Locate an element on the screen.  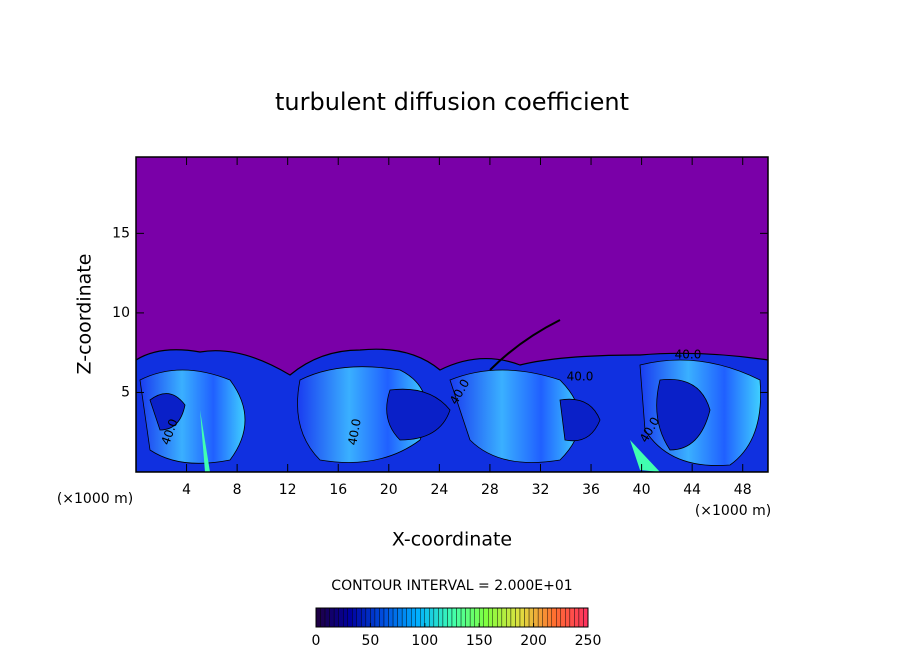
colorbar-tick-label: 150 is located at coordinates (479, 641).